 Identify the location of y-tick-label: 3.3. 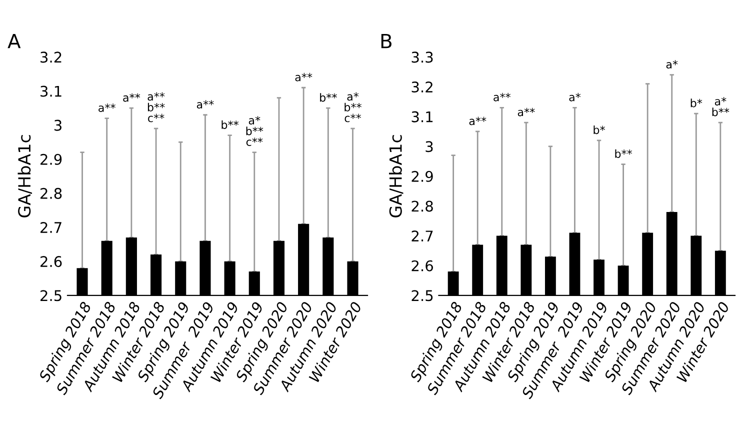
(422, 57).